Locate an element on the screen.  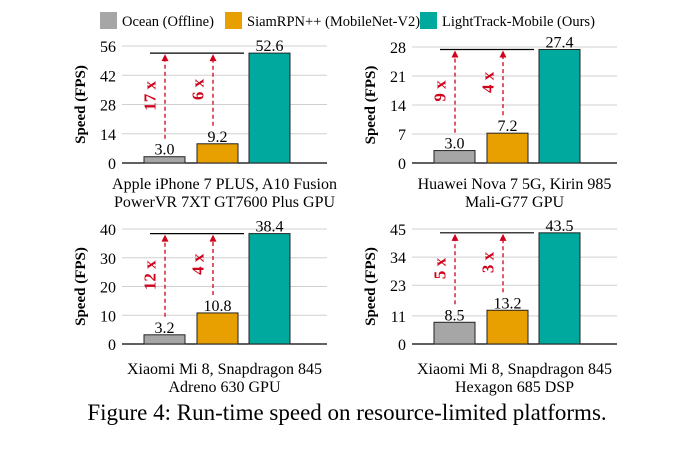
speedup-label: 6 x is located at coordinates (198, 89).